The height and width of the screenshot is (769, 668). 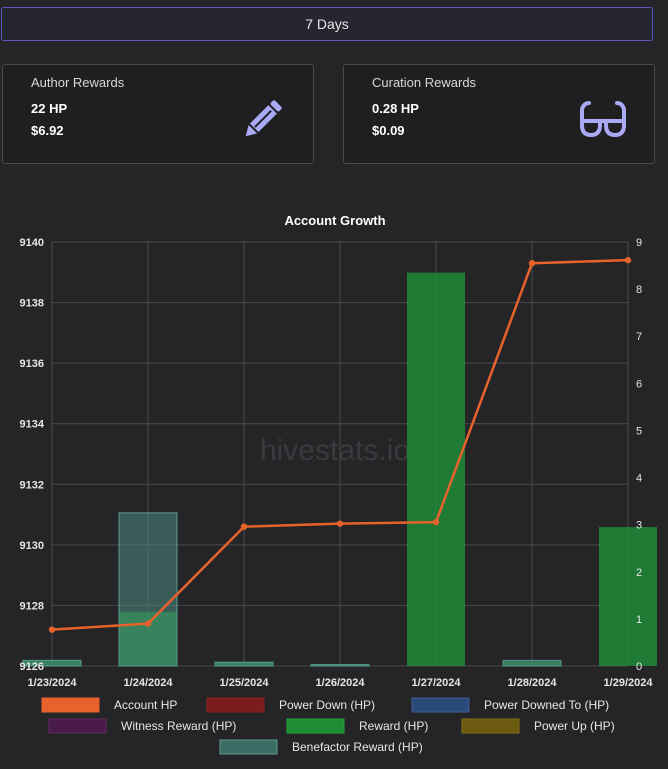 What do you see at coordinates (335, 450) in the screenshot?
I see `chart-watermark: hivestats.io` at bounding box center [335, 450].